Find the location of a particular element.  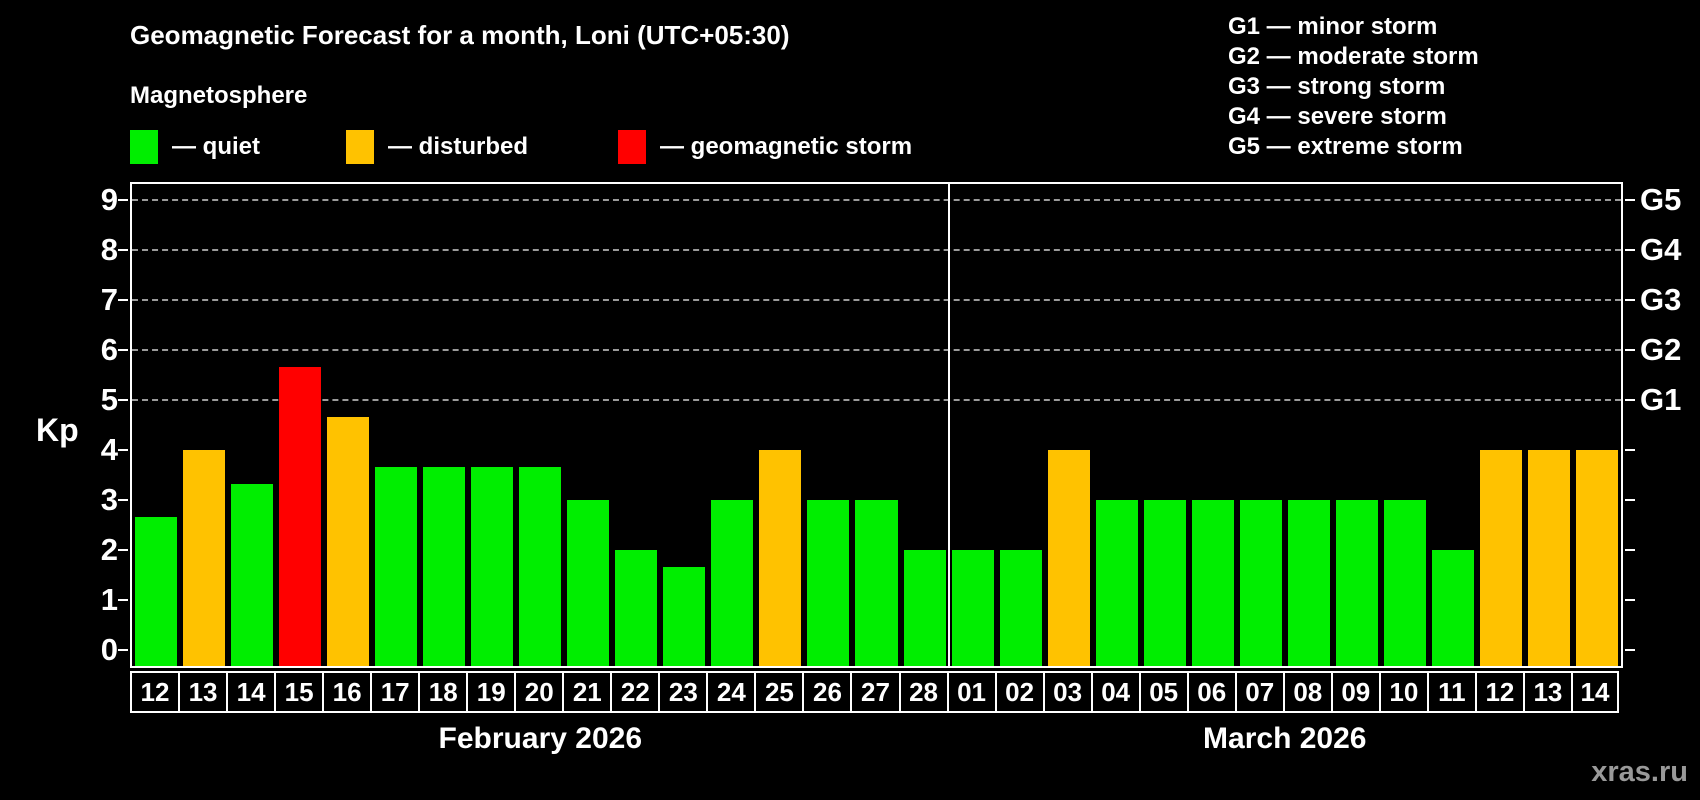

day-label: 10 is located at coordinates (1403, 692).